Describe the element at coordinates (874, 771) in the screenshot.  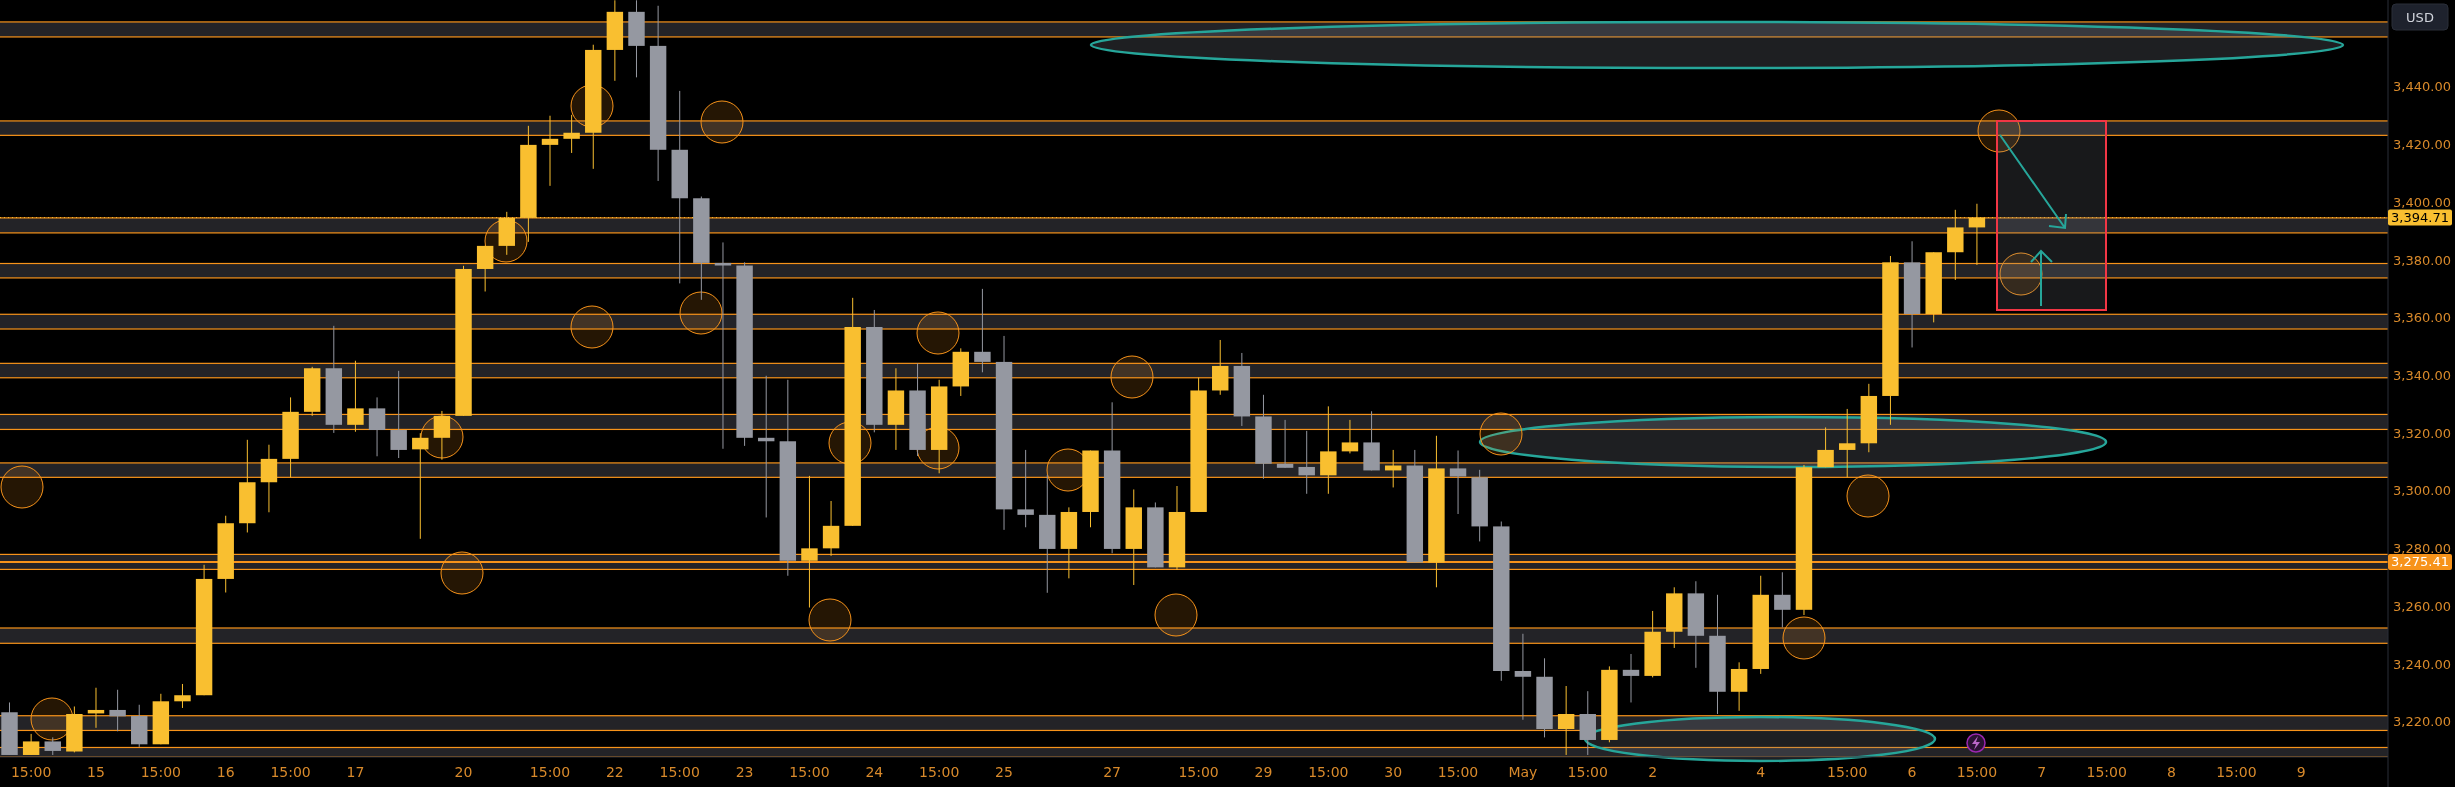
I see `x-tick-label: 24` at that location.